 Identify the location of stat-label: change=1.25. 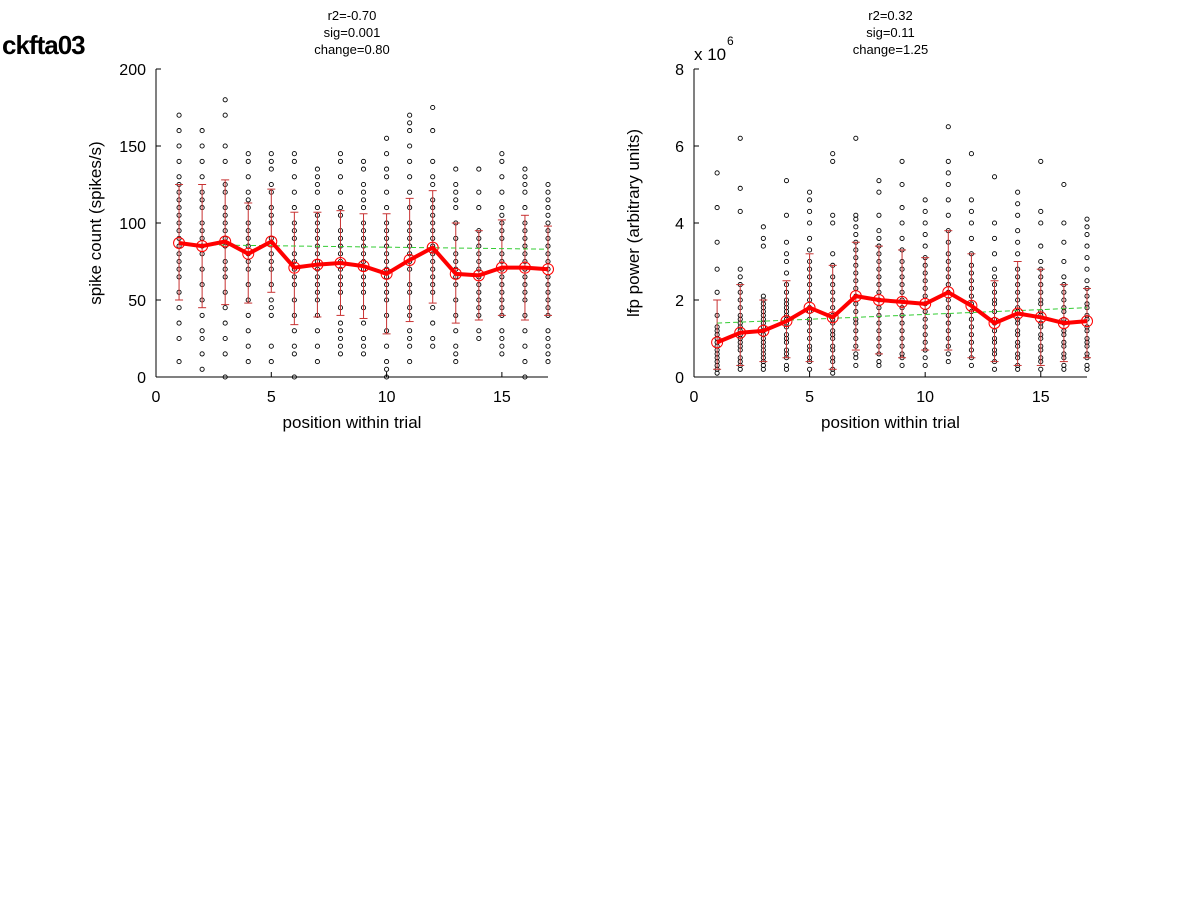
(891, 49).